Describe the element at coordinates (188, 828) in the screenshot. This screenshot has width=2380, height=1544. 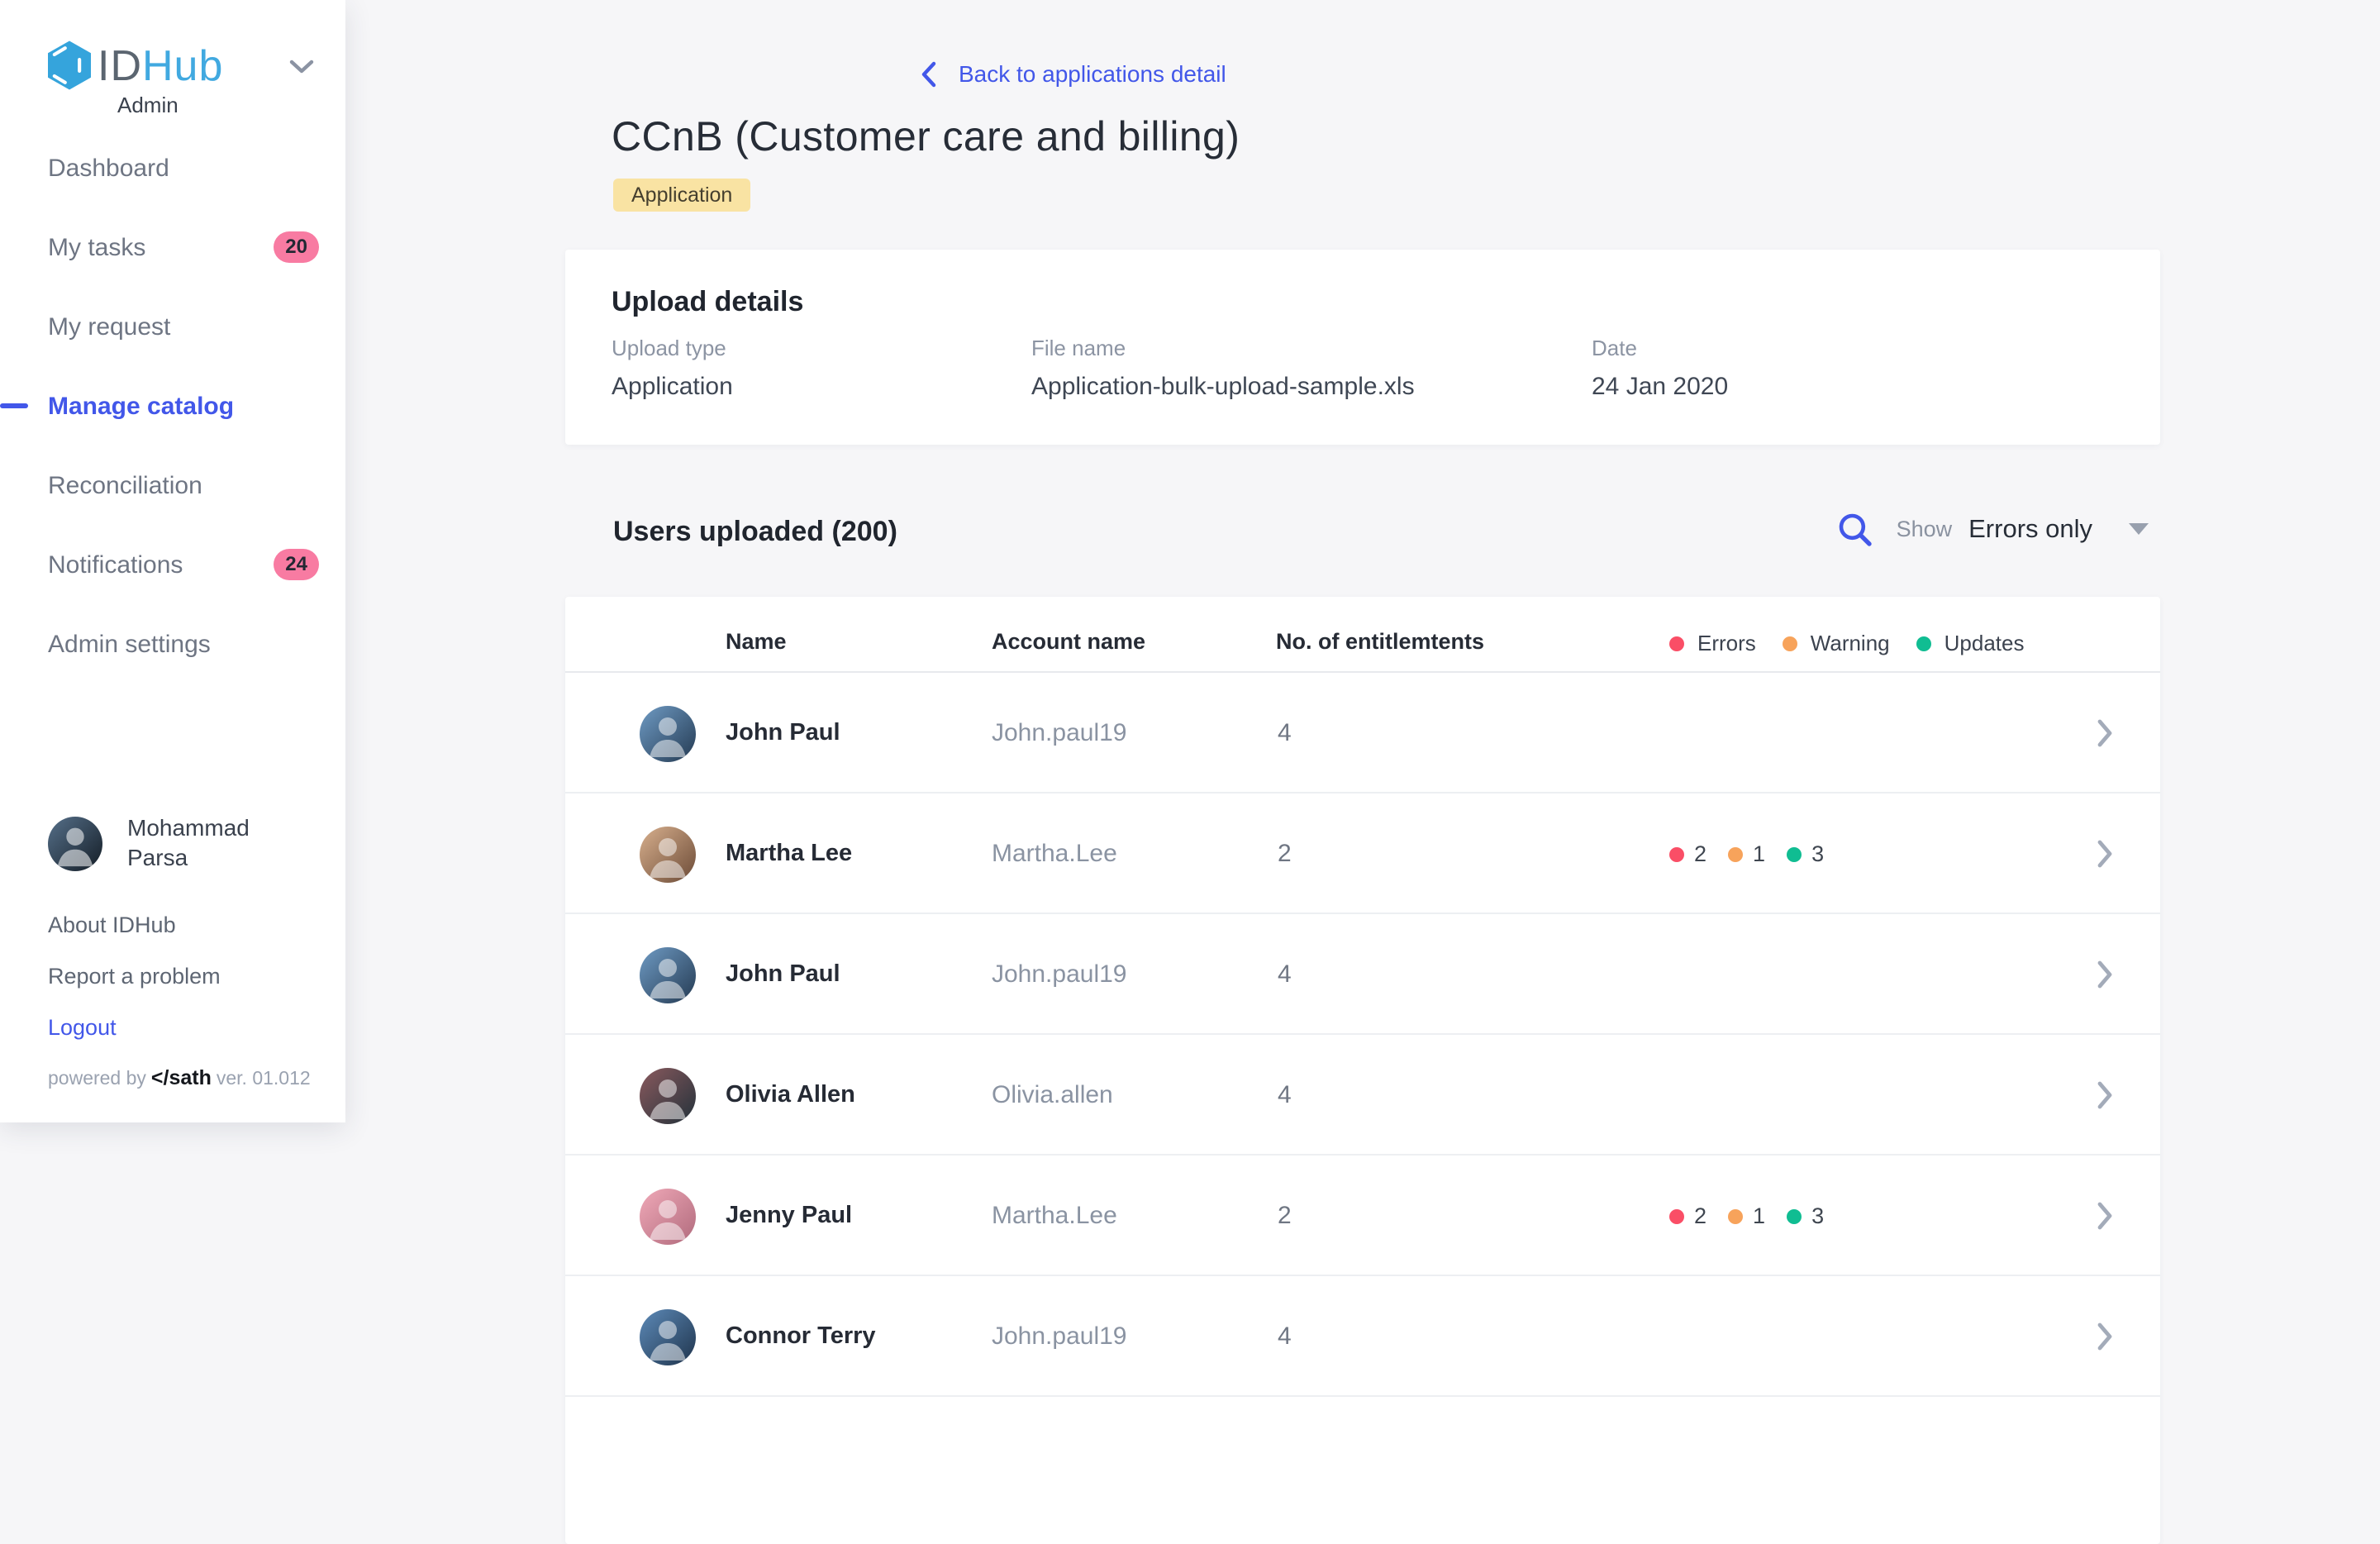
I see `user-name-line1: Mohammad` at that location.